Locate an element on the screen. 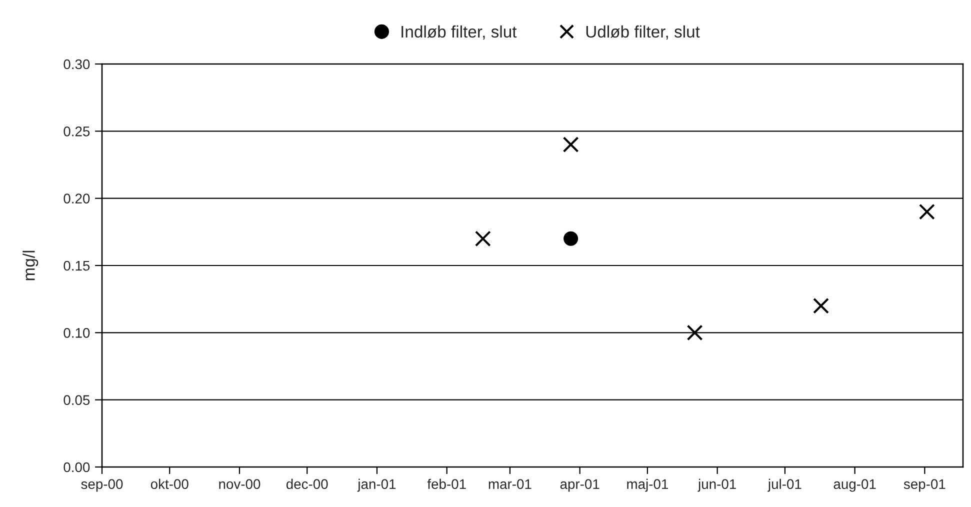  x-tick-label: jan-01 is located at coordinates (376, 485).